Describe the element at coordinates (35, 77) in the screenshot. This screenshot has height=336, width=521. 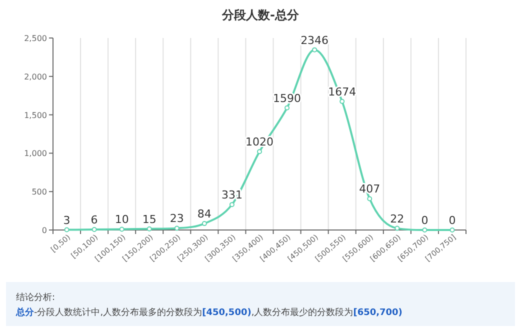
I see `y-tick-label: 2,000` at that location.